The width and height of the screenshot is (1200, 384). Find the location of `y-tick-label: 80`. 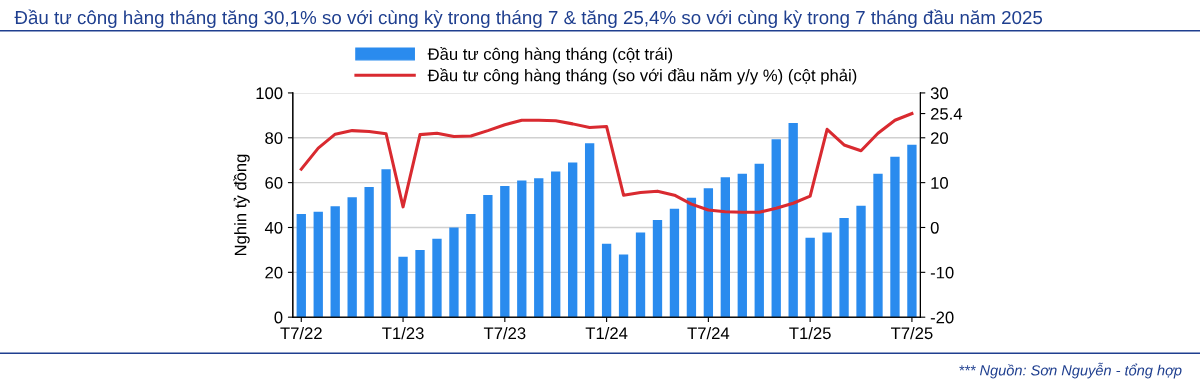

y-tick-label: 80 is located at coordinates (274, 138).